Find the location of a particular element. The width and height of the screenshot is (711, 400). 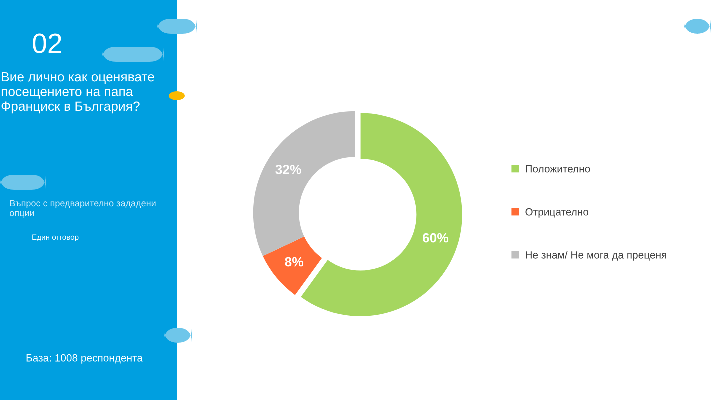

text: Вие лично как оценявате посещението на папа Франциск в България? is located at coordinates (78, 93).